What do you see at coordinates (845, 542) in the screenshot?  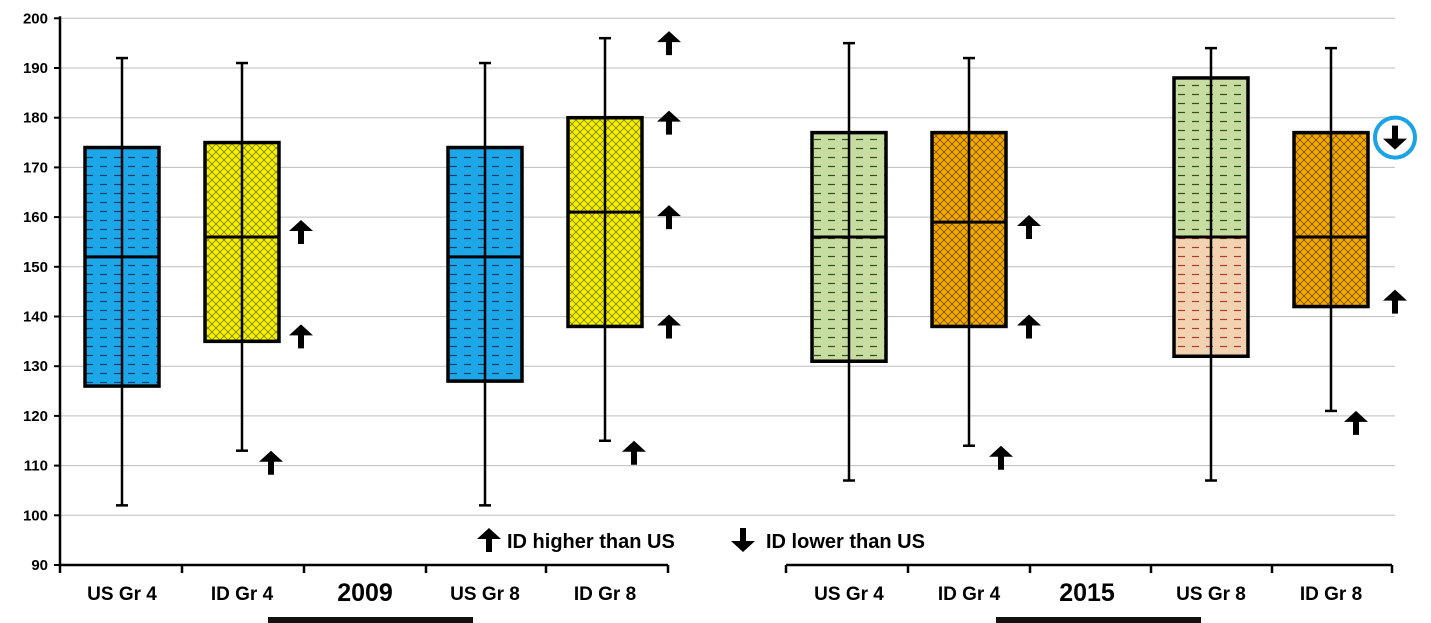 I see `legend-label-lower: ID lower than US` at bounding box center [845, 542].